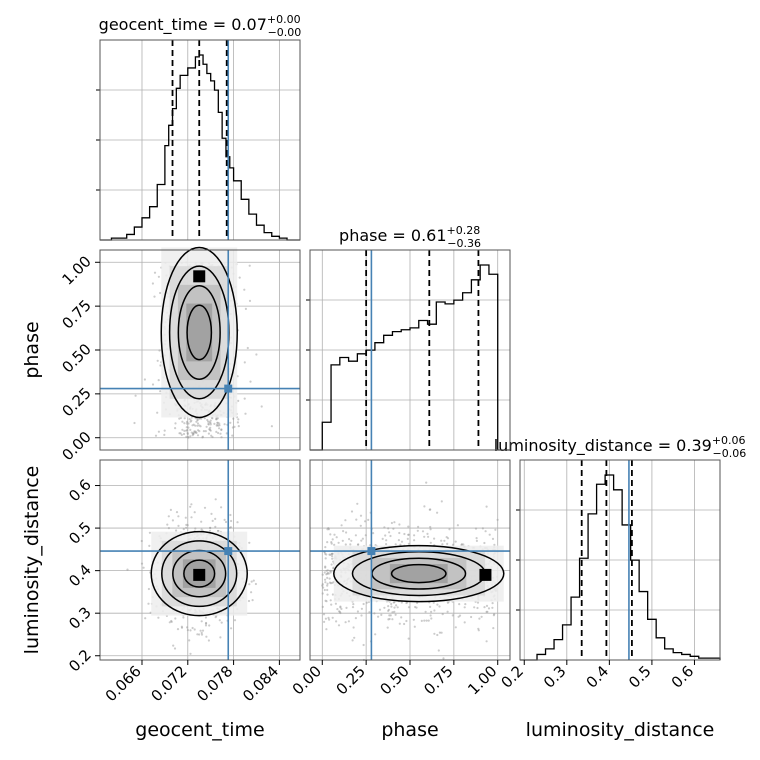 The width and height of the screenshot is (760, 760). I want to click on title-geocent-time: geocent_time = 0.07+0.00 −0.00, so click(200, 26).